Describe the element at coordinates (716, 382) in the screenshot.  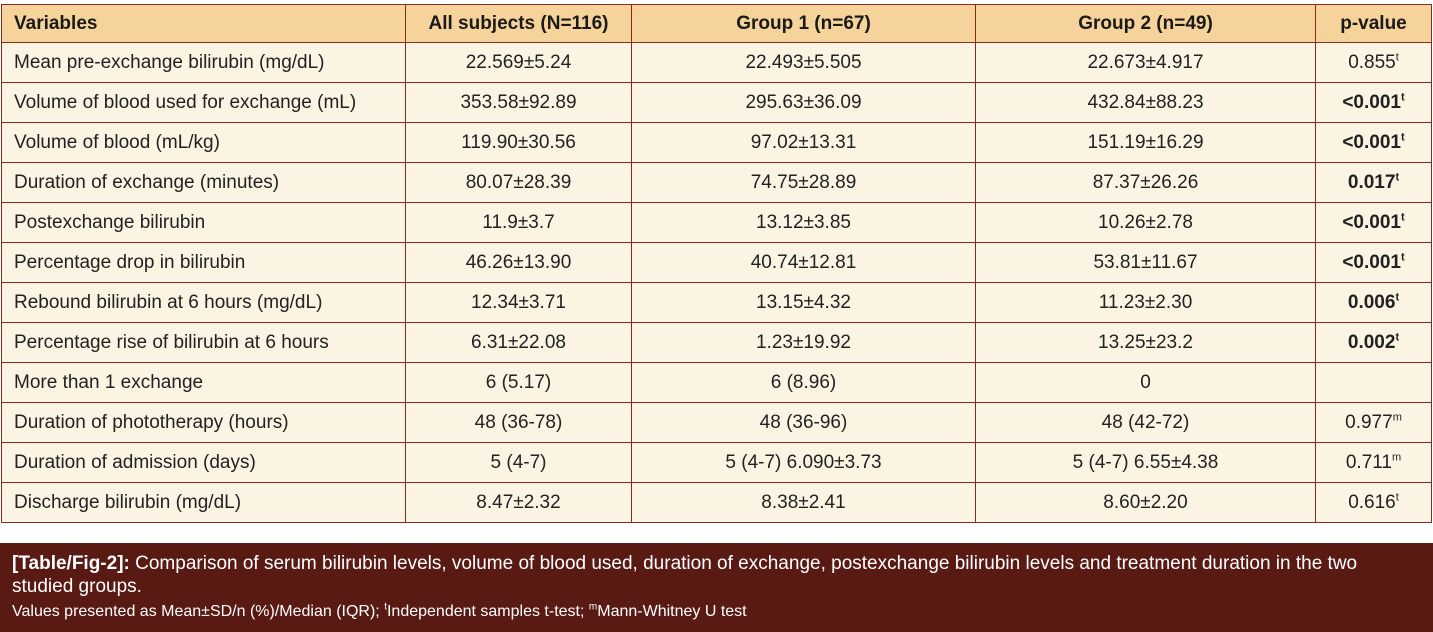
I see `table-row: More than 1 exchange 6 (5.17) 6 (8.96) 0` at that location.